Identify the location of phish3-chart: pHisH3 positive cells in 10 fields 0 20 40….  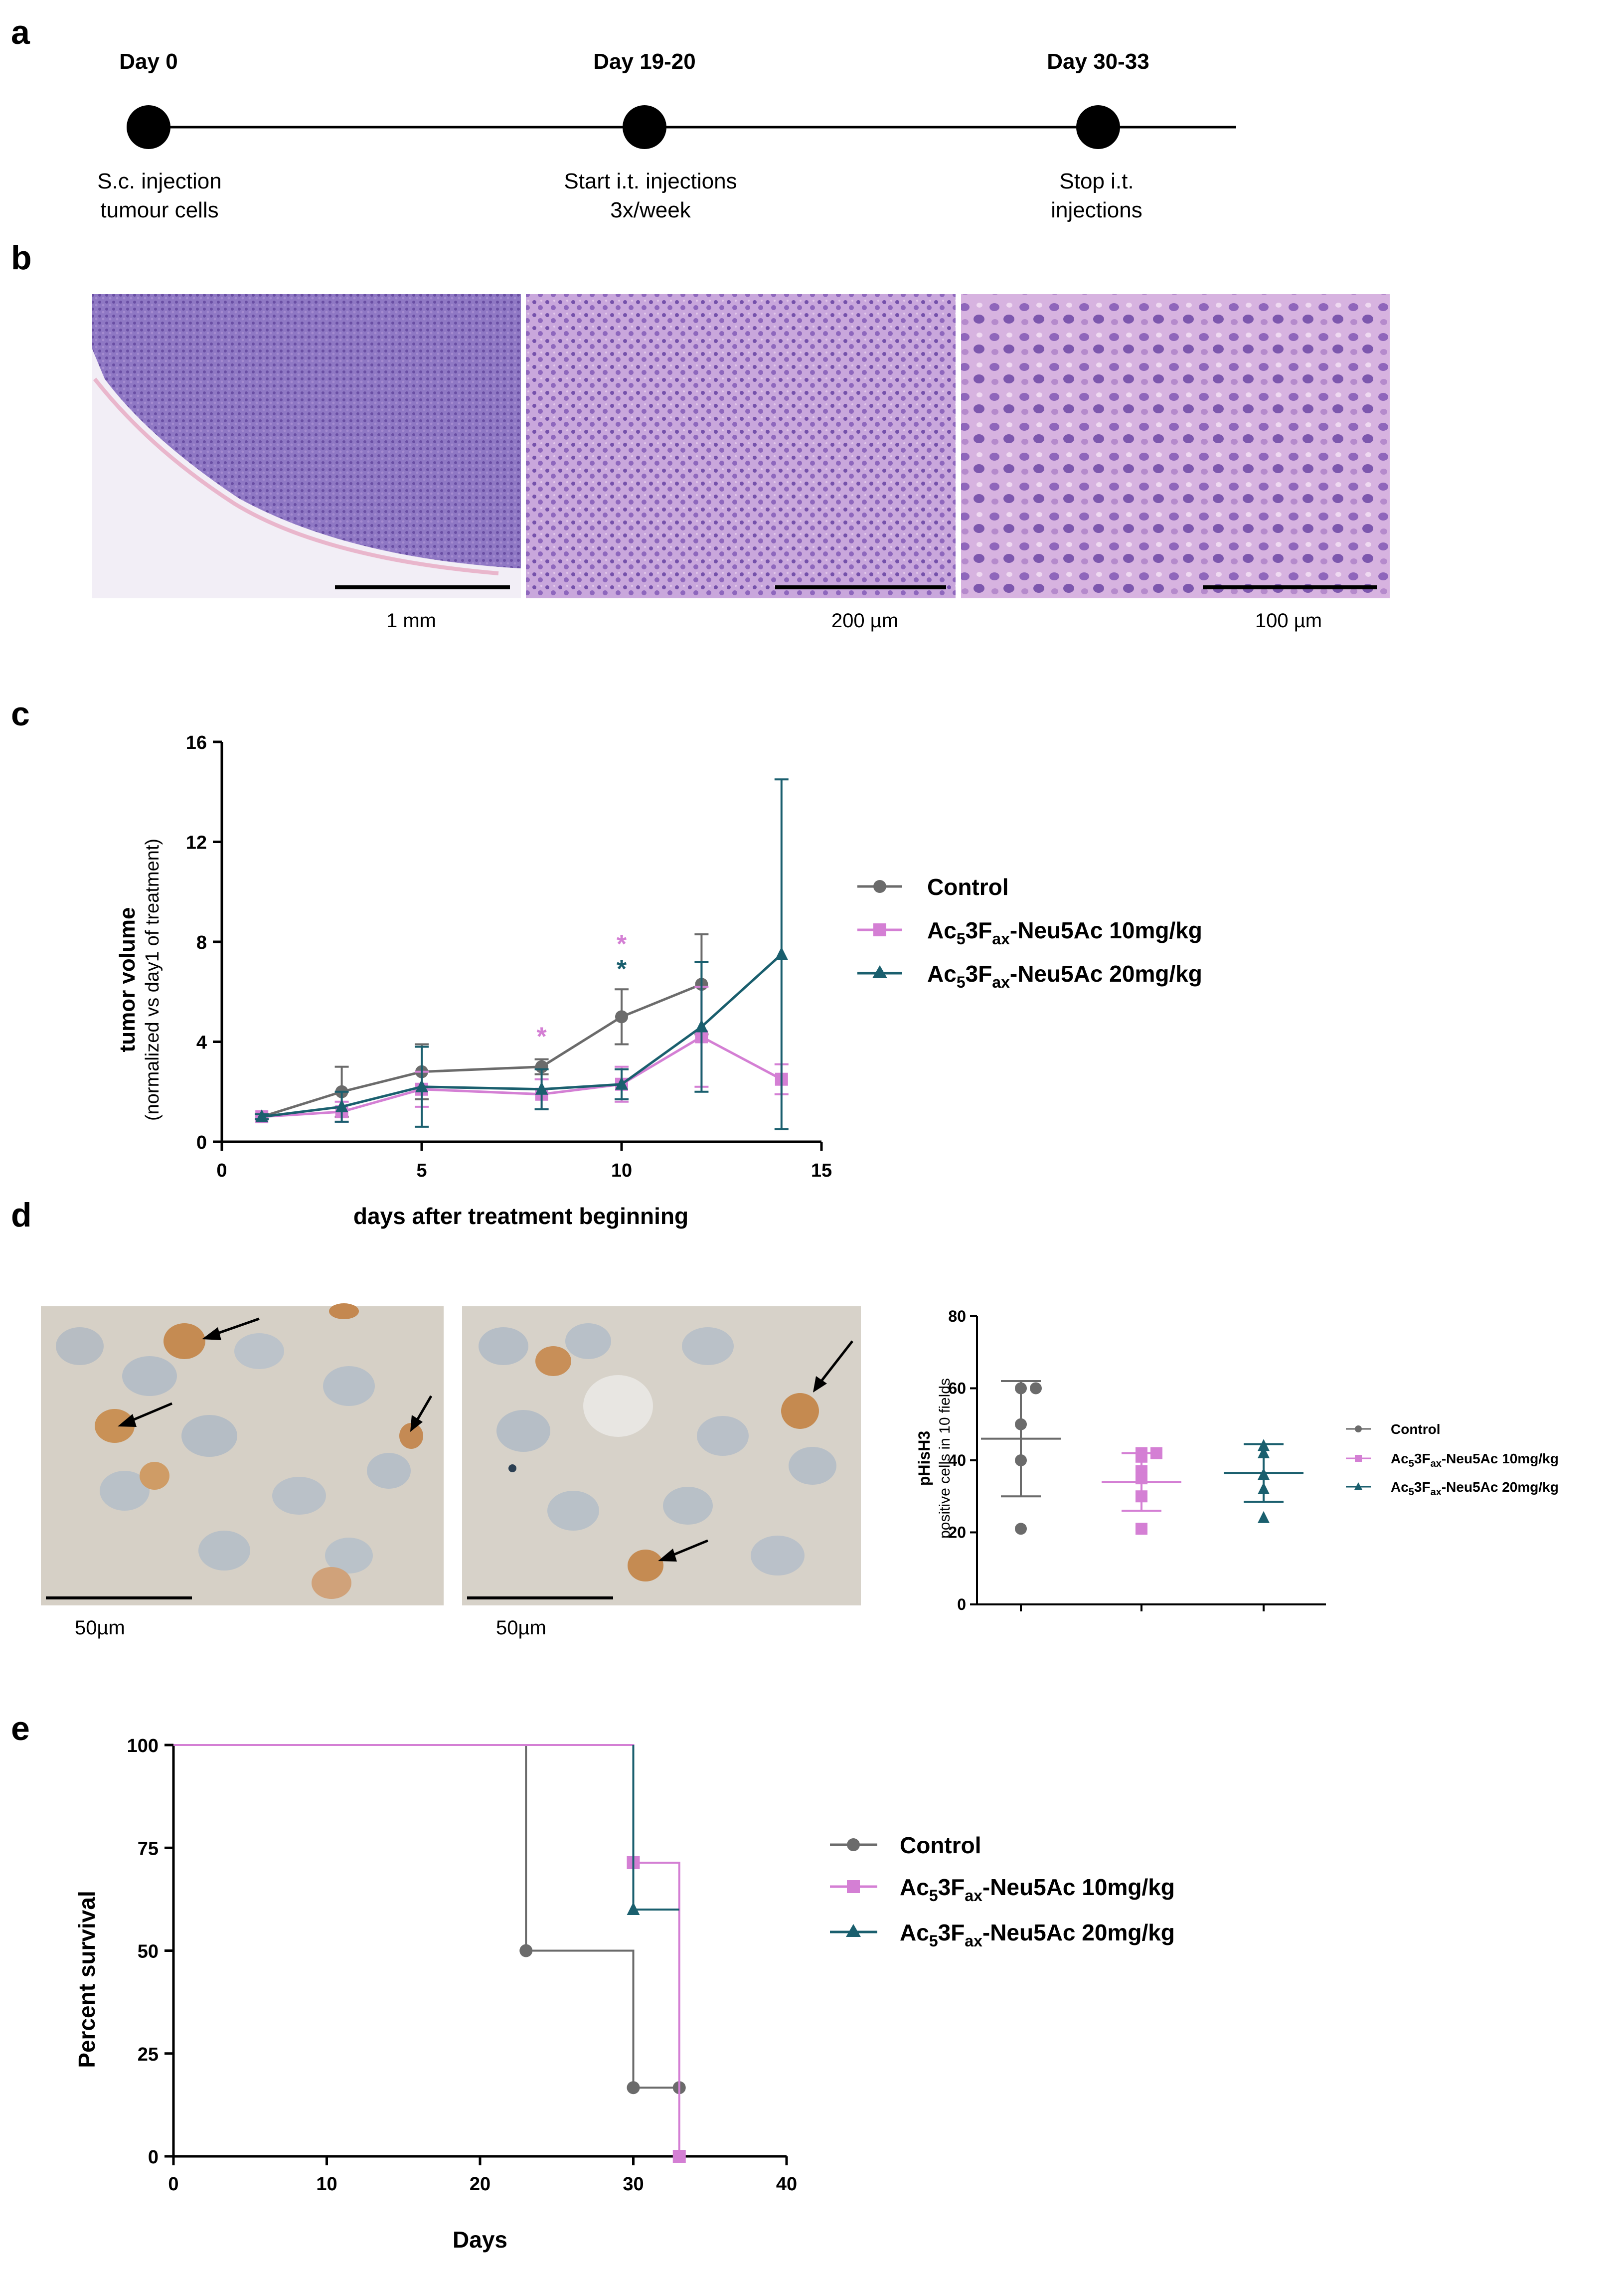
(1121, 1460).